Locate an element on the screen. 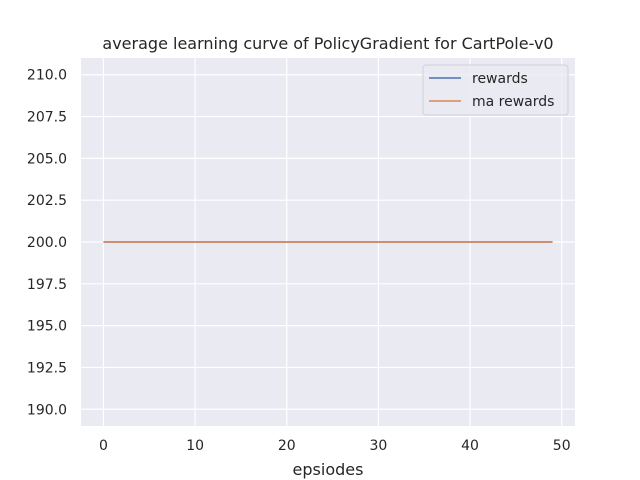  y-tick-label: 195.0 is located at coordinates (47, 327).